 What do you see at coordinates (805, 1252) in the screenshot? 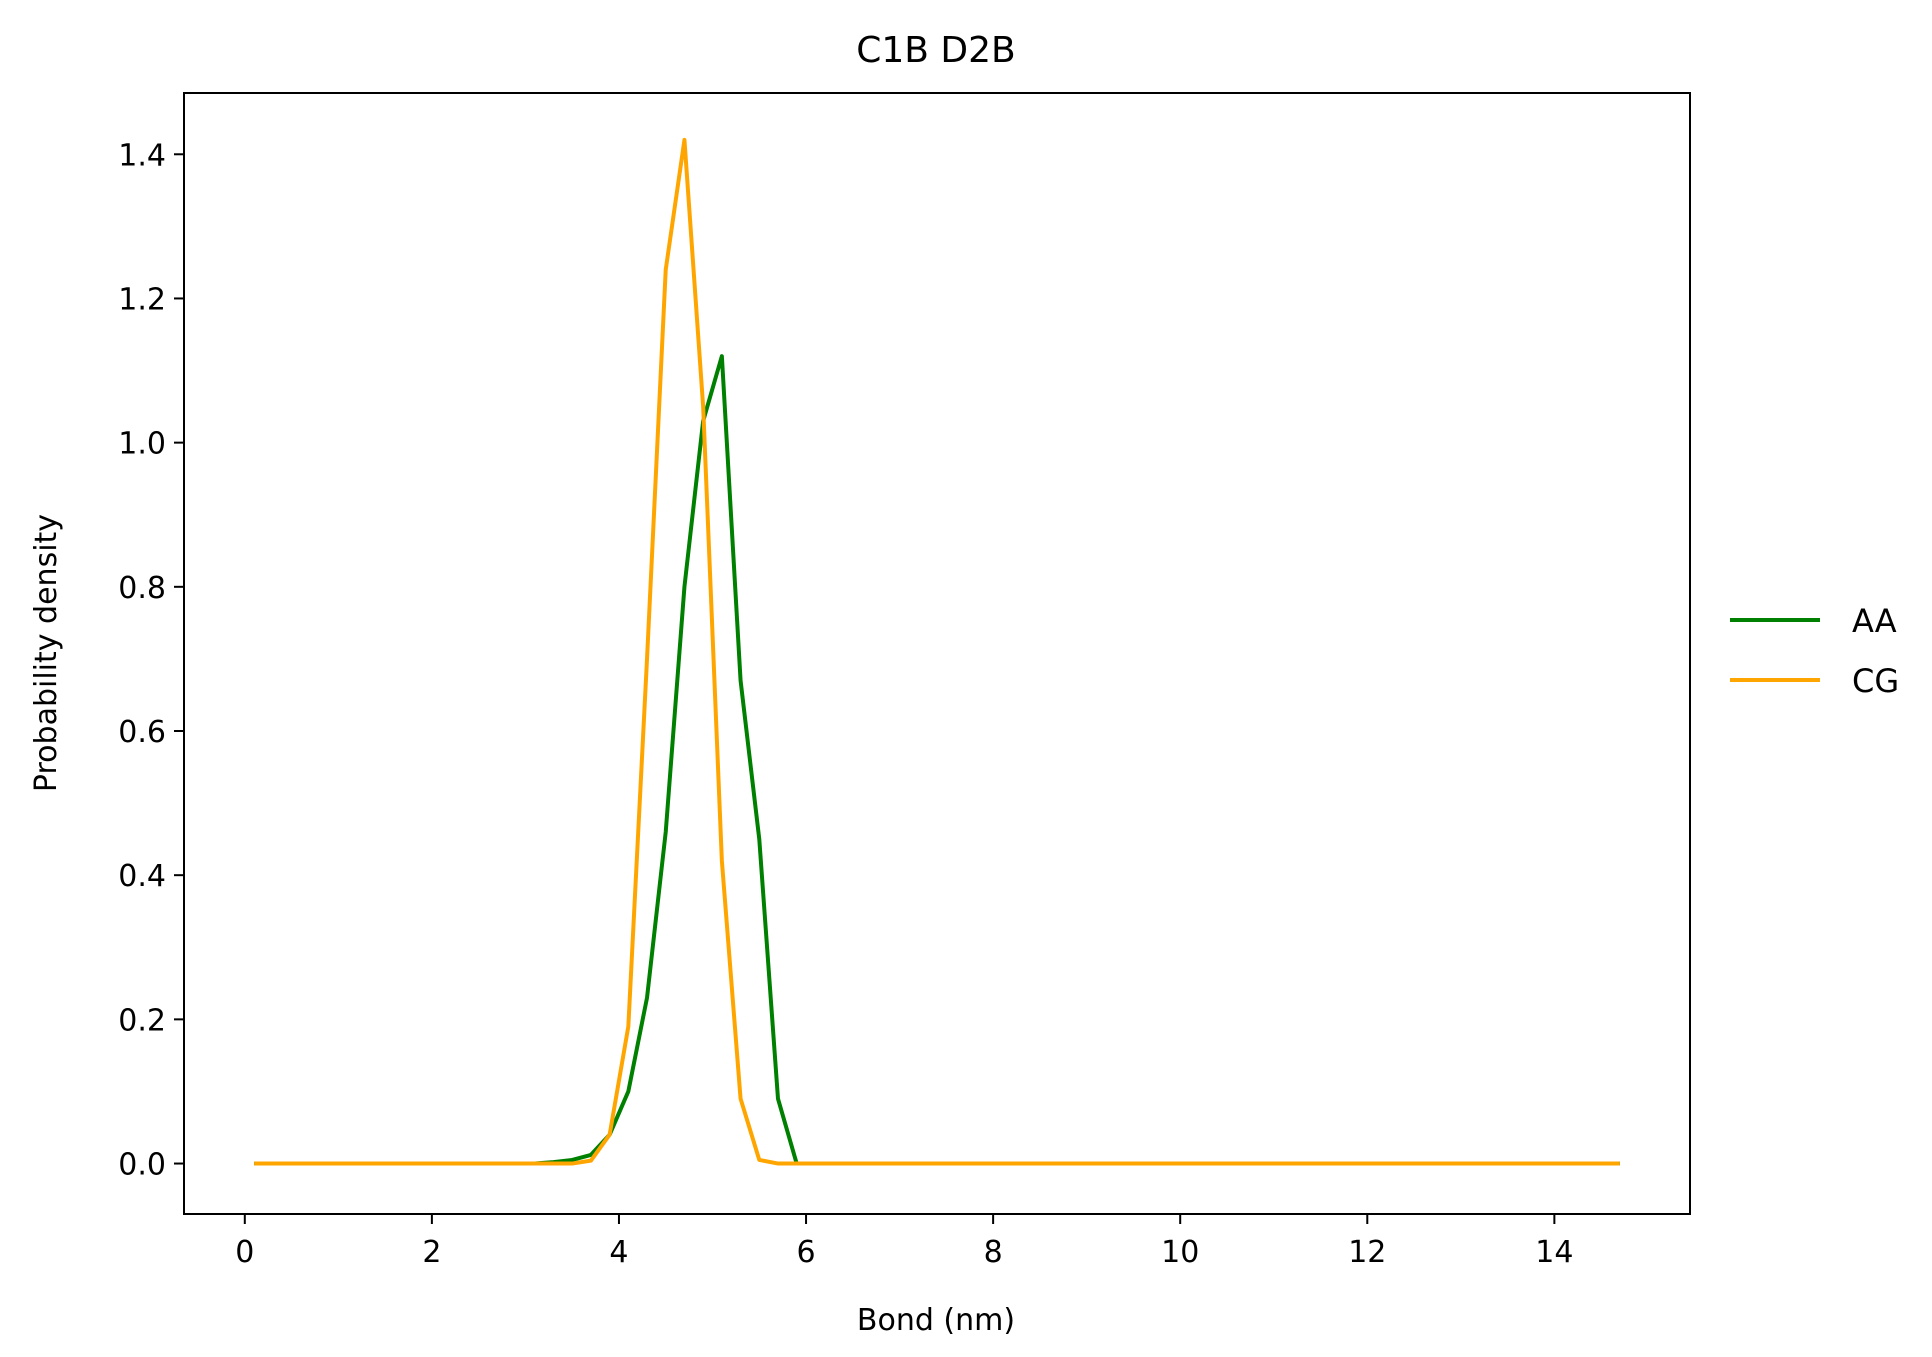
I see `x-tick-label: 6` at bounding box center [805, 1252].